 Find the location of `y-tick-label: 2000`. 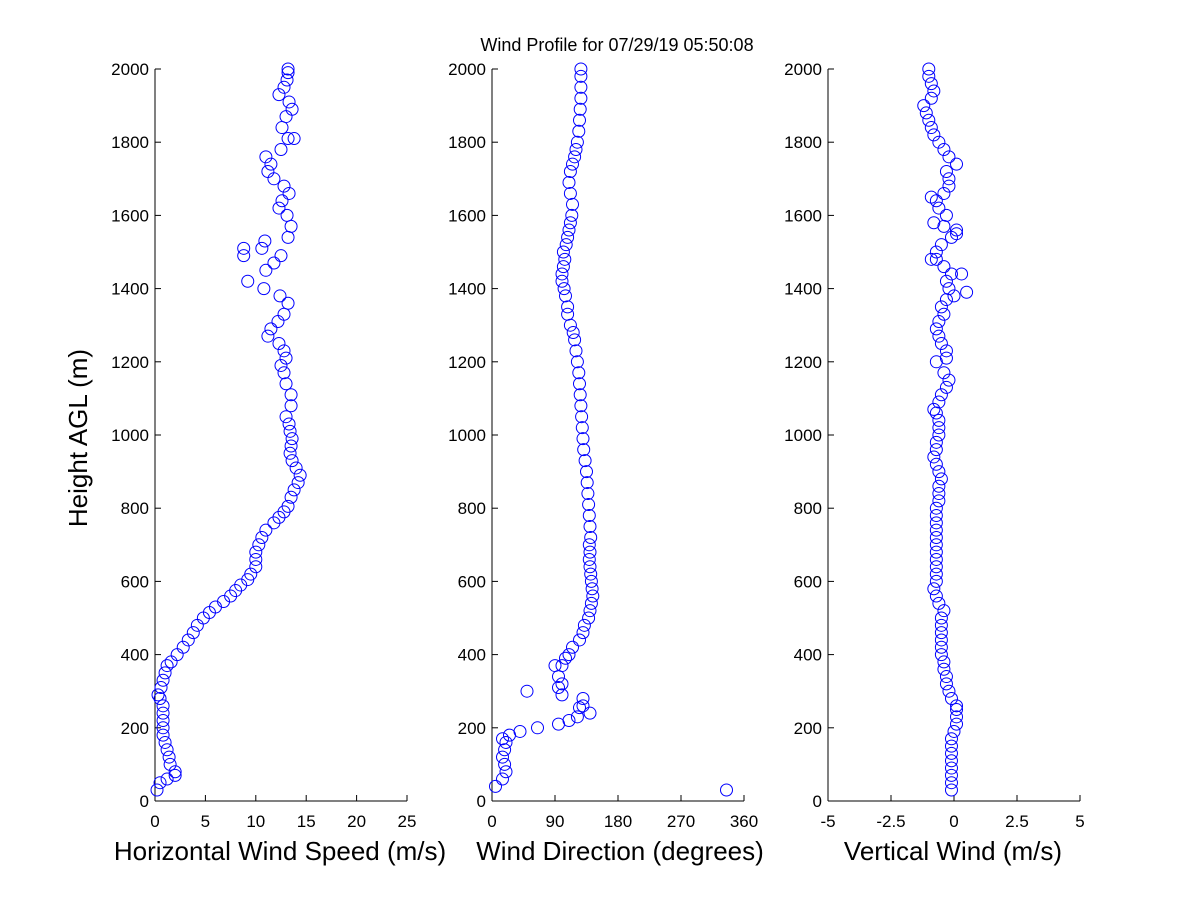

y-tick-label: 2000 is located at coordinates (130, 69).